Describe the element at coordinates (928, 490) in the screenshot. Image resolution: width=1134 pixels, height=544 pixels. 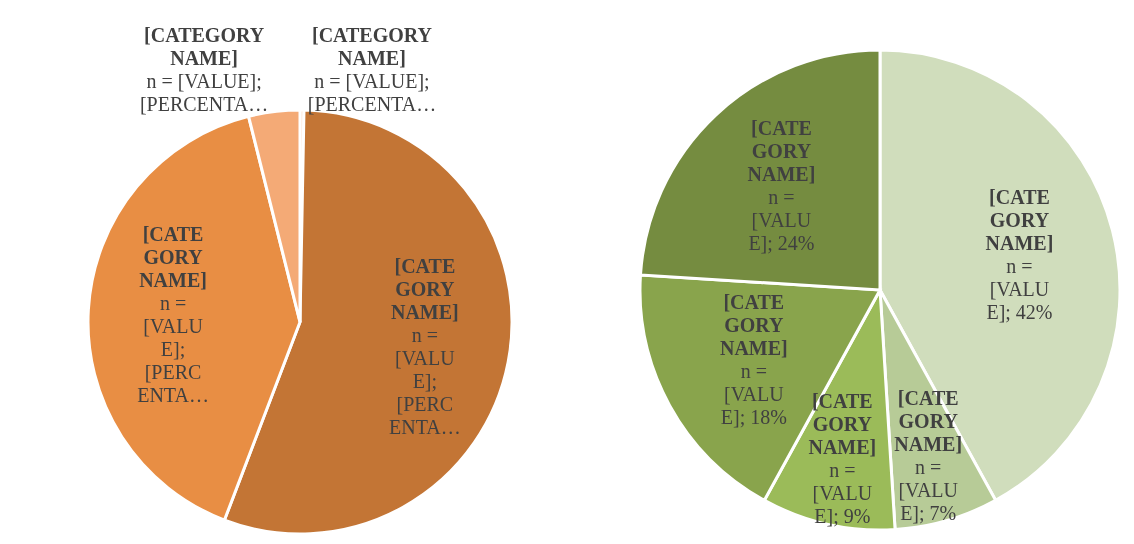
I see `data-label: n = [VALUE]; 7%` at that location.